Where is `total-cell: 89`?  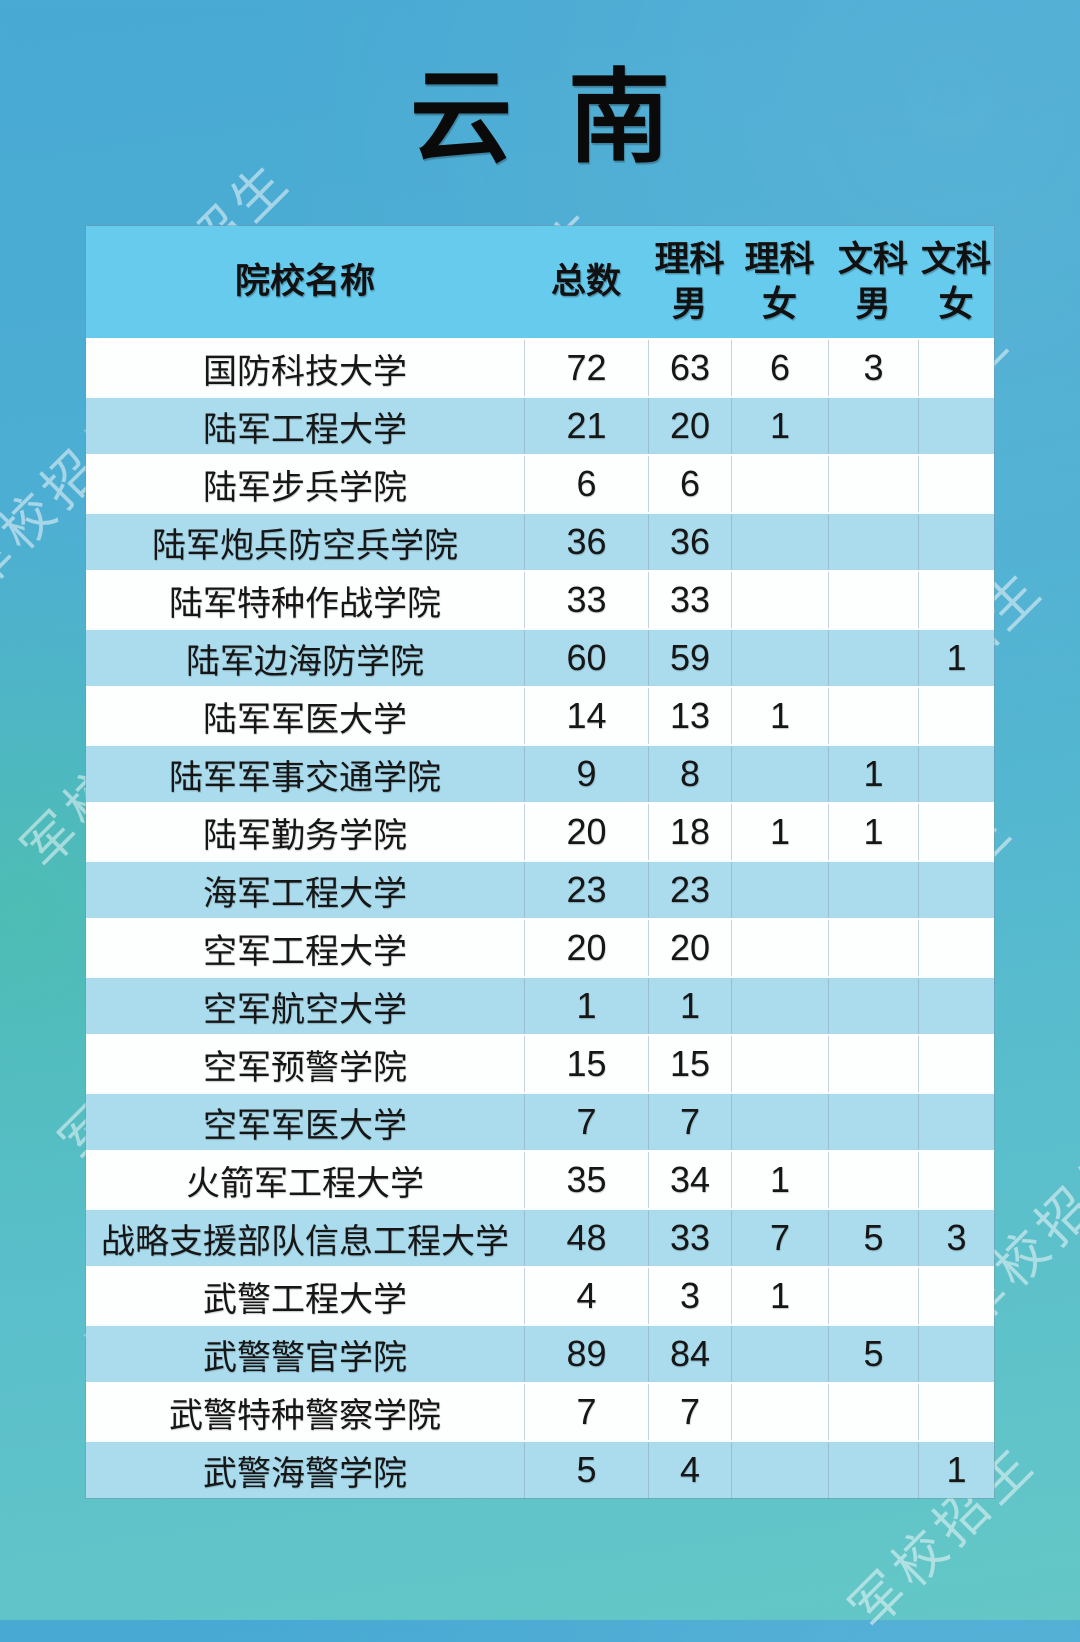
total-cell: 89 is located at coordinates (586, 1354).